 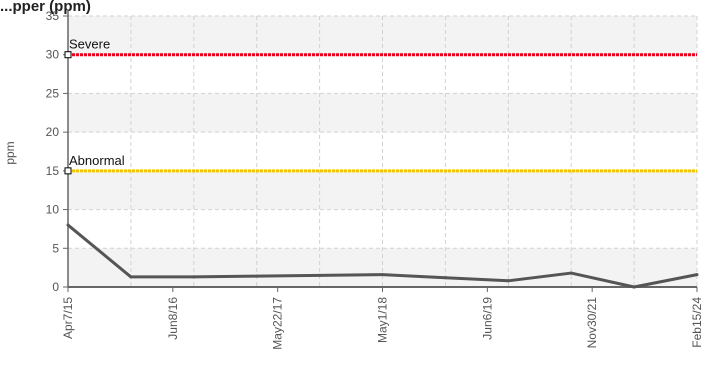 I want to click on y-tick-label: 5, so click(x=55, y=248).